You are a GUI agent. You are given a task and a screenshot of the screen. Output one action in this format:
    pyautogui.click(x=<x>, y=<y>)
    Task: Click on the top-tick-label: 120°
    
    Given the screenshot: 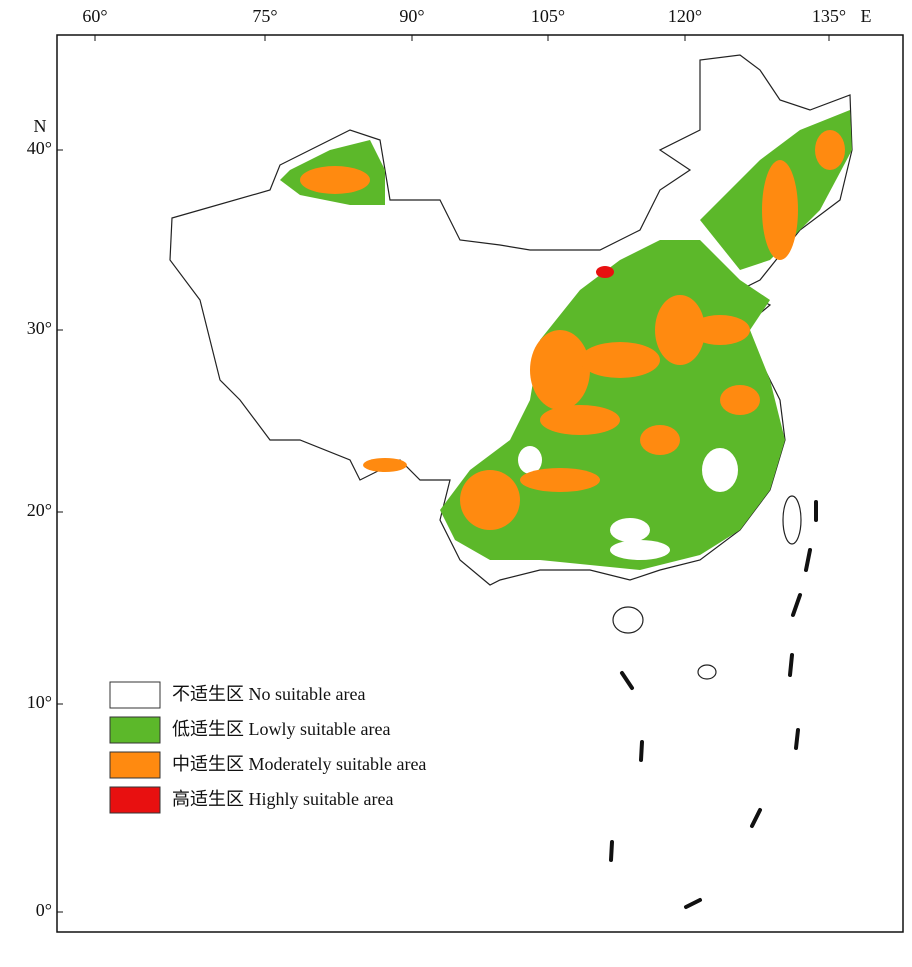 What is the action you would take?
    pyautogui.click(x=685, y=16)
    